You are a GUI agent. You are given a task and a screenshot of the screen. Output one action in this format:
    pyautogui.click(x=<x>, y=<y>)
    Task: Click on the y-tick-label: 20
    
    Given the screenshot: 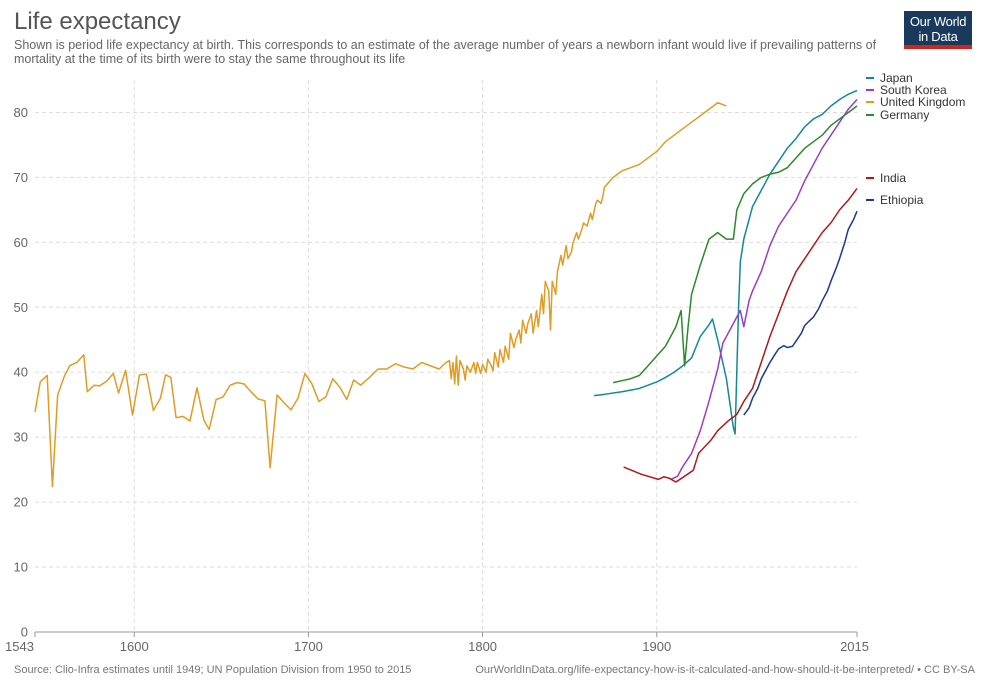 What is the action you would take?
    pyautogui.click(x=21, y=502)
    